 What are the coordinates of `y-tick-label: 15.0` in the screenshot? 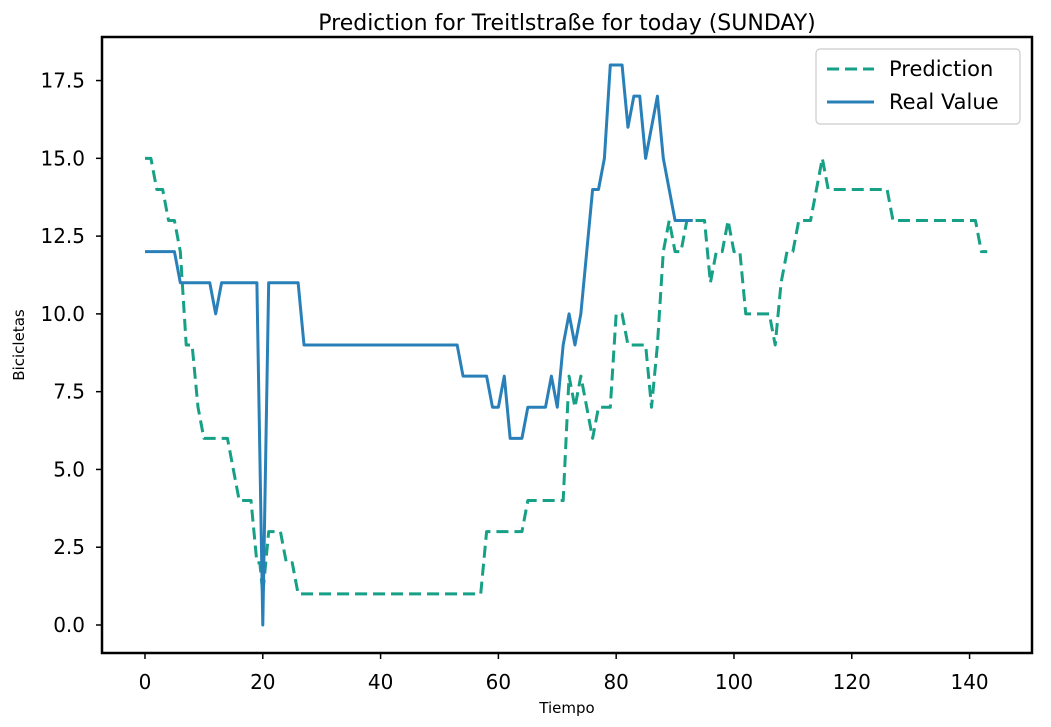 It's located at (62, 158).